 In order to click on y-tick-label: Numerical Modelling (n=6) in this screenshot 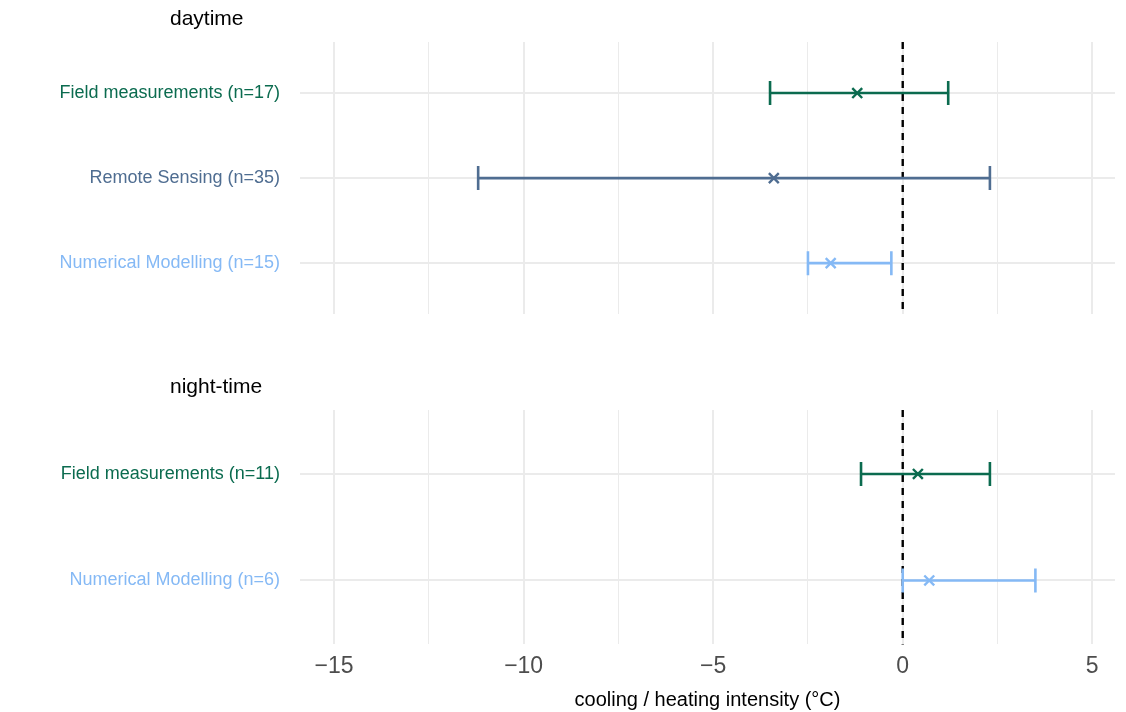, I will do `click(174, 579)`.